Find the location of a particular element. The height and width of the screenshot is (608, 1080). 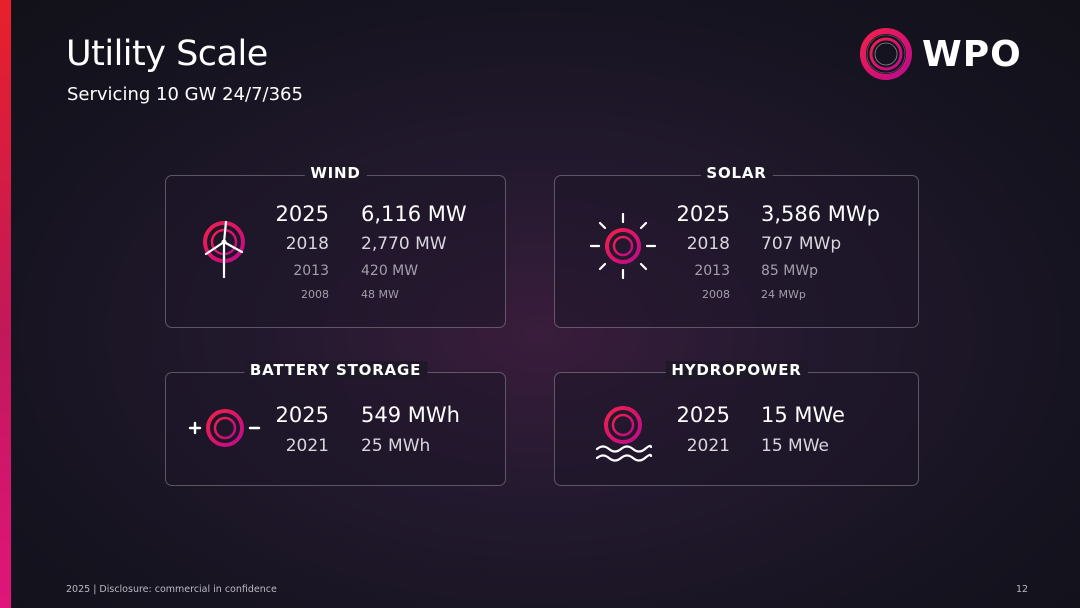

wpo-logo: WPO is located at coordinates (945, 54).